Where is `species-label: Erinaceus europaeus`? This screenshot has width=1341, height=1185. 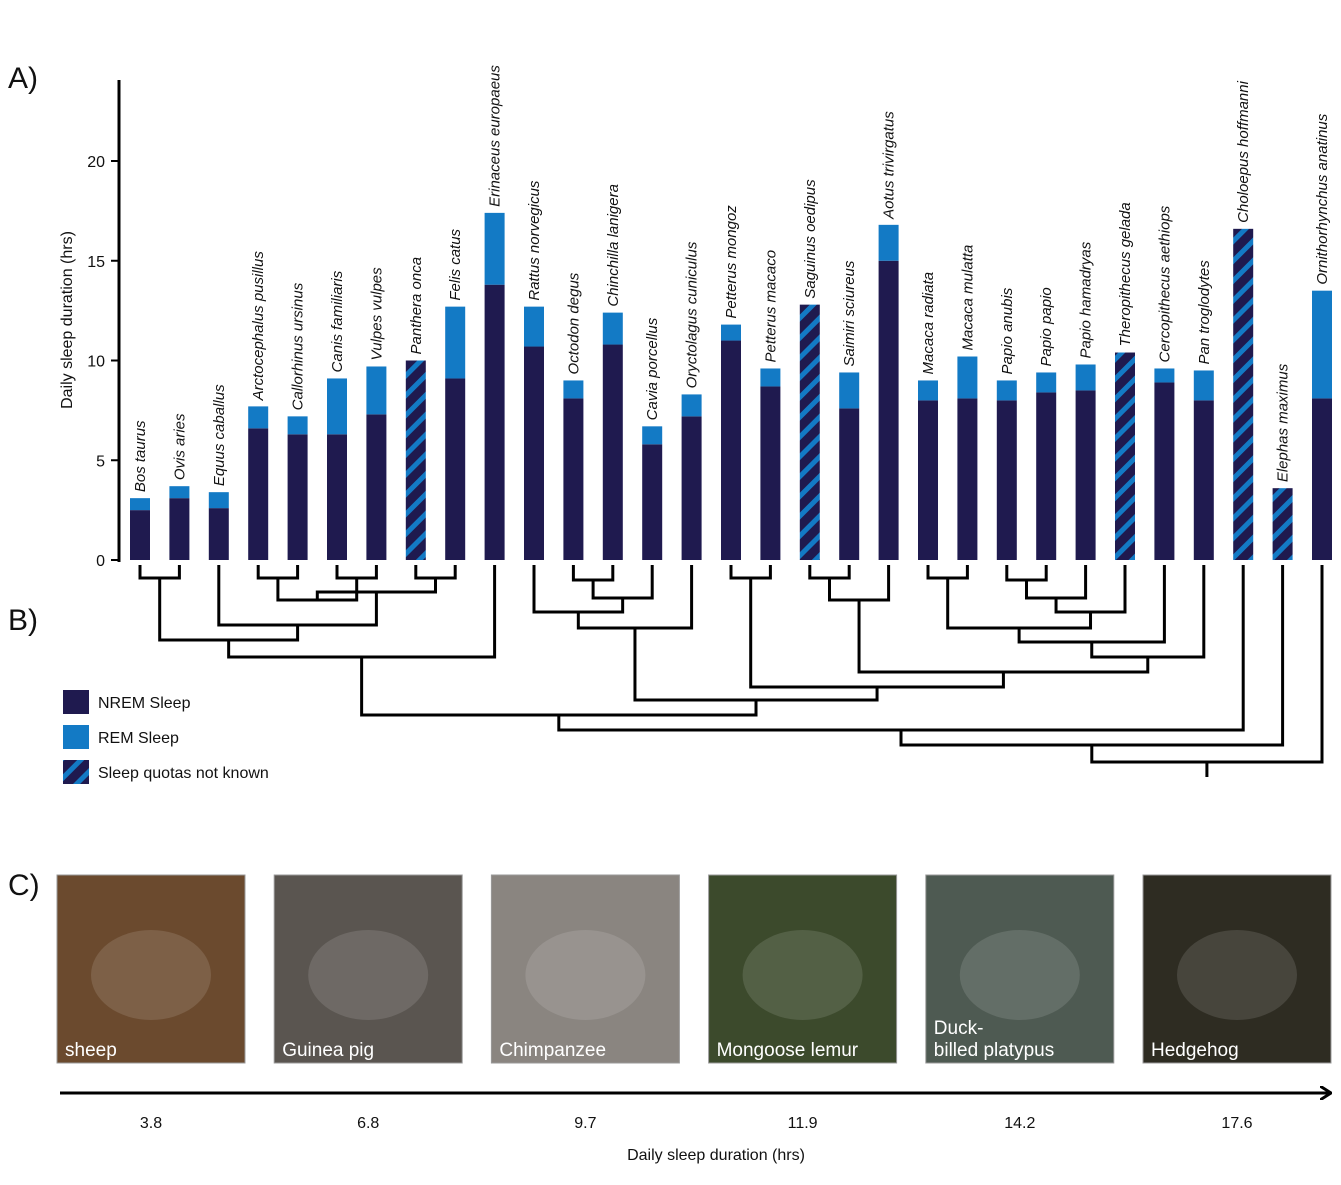 species-label: Erinaceus europaeus is located at coordinates (495, 136).